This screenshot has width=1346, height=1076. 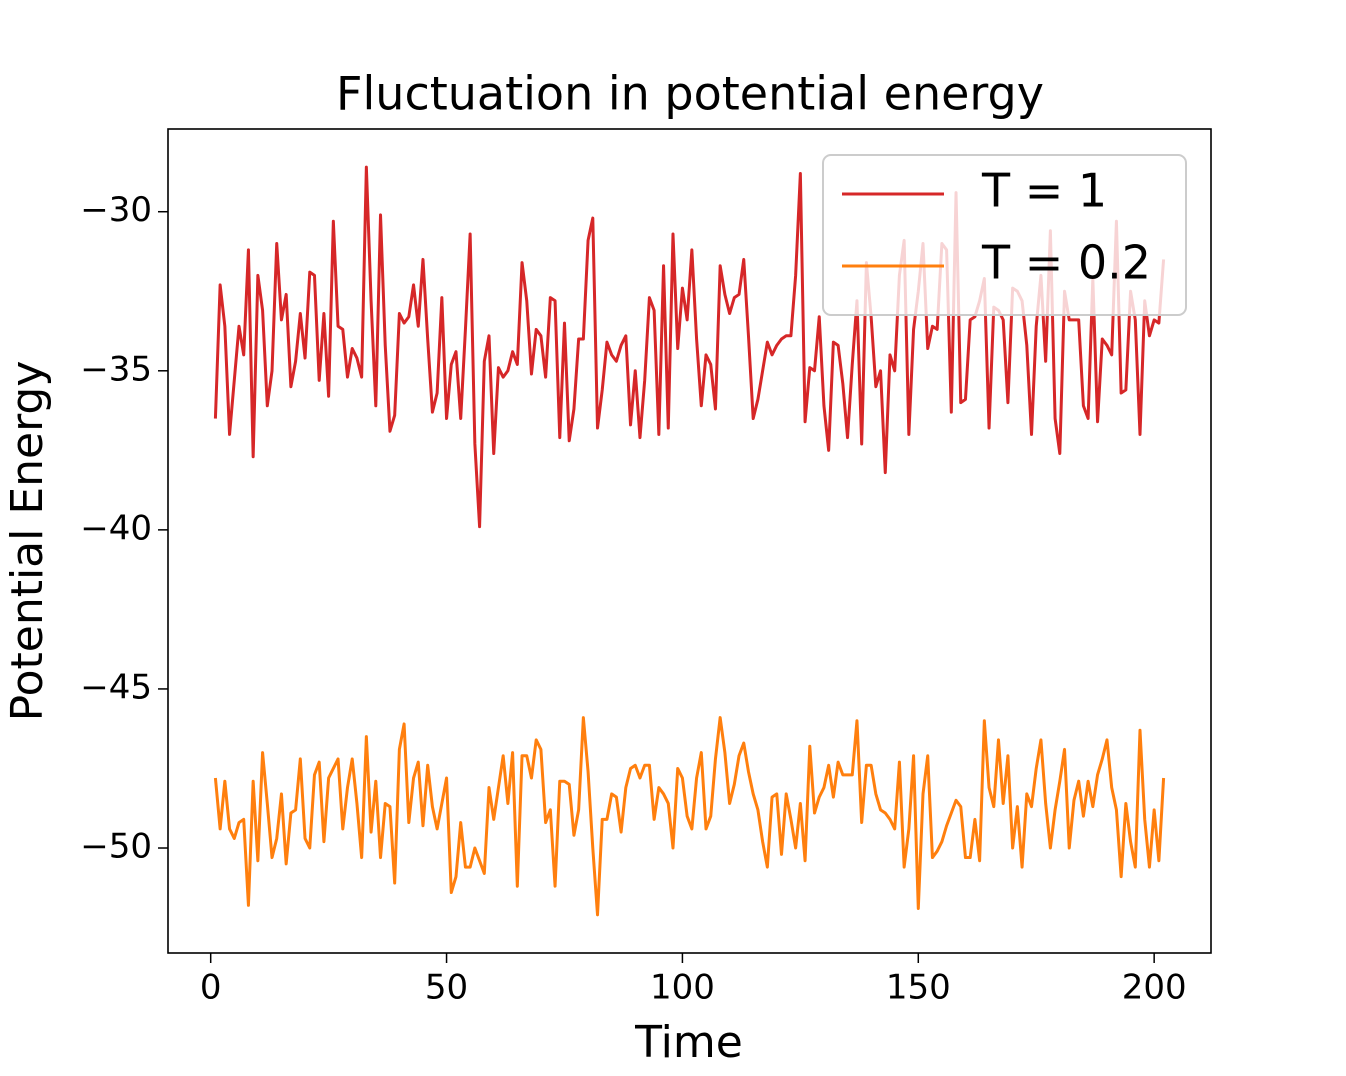 I want to click on x-tick-label: 100, so click(x=682, y=988).